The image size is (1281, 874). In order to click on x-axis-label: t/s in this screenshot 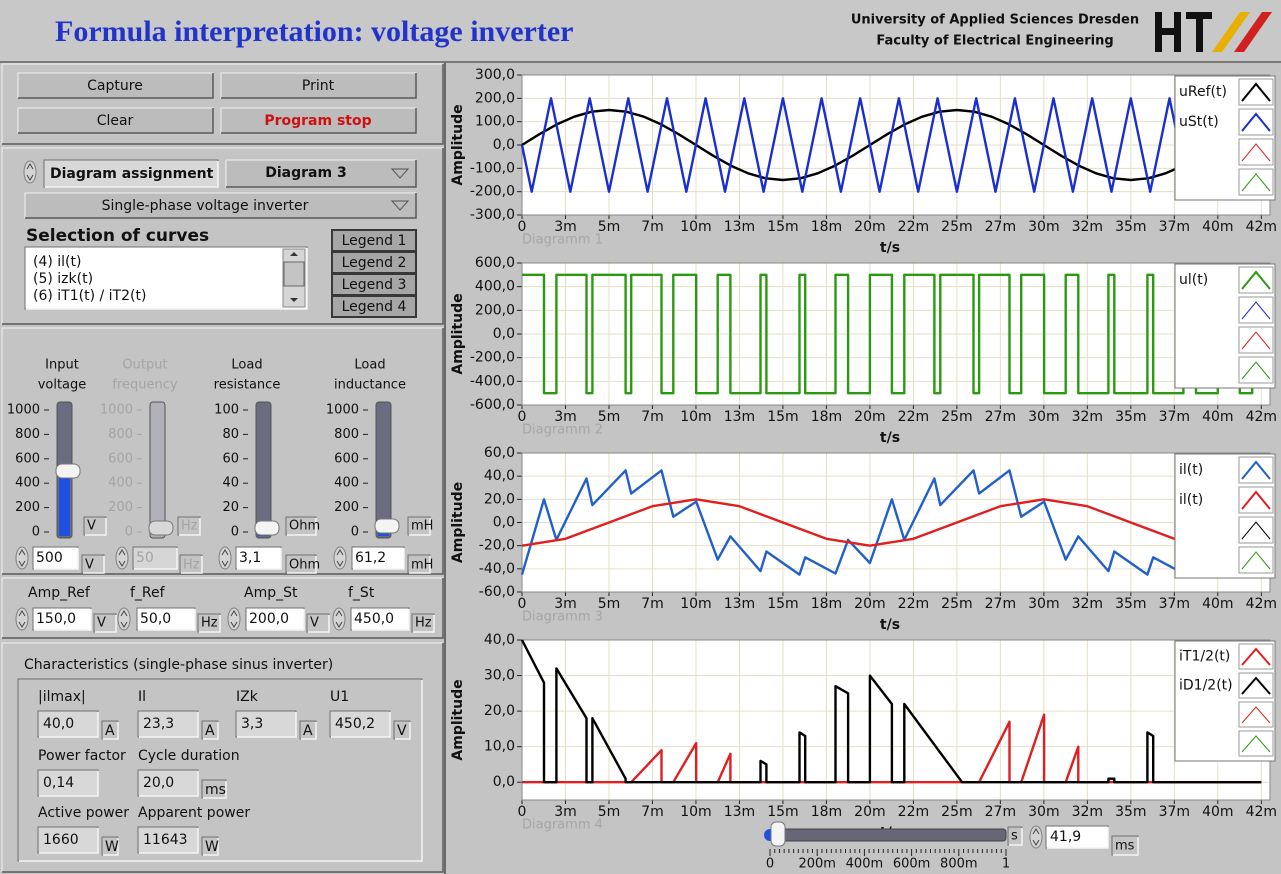, I will do `click(890, 625)`.